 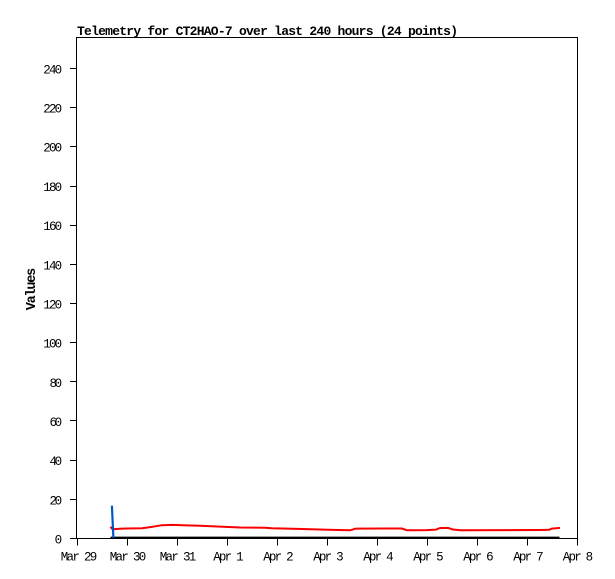 What do you see at coordinates (378, 557) in the screenshot?
I see `svg-text: Apr 4` at bounding box center [378, 557].